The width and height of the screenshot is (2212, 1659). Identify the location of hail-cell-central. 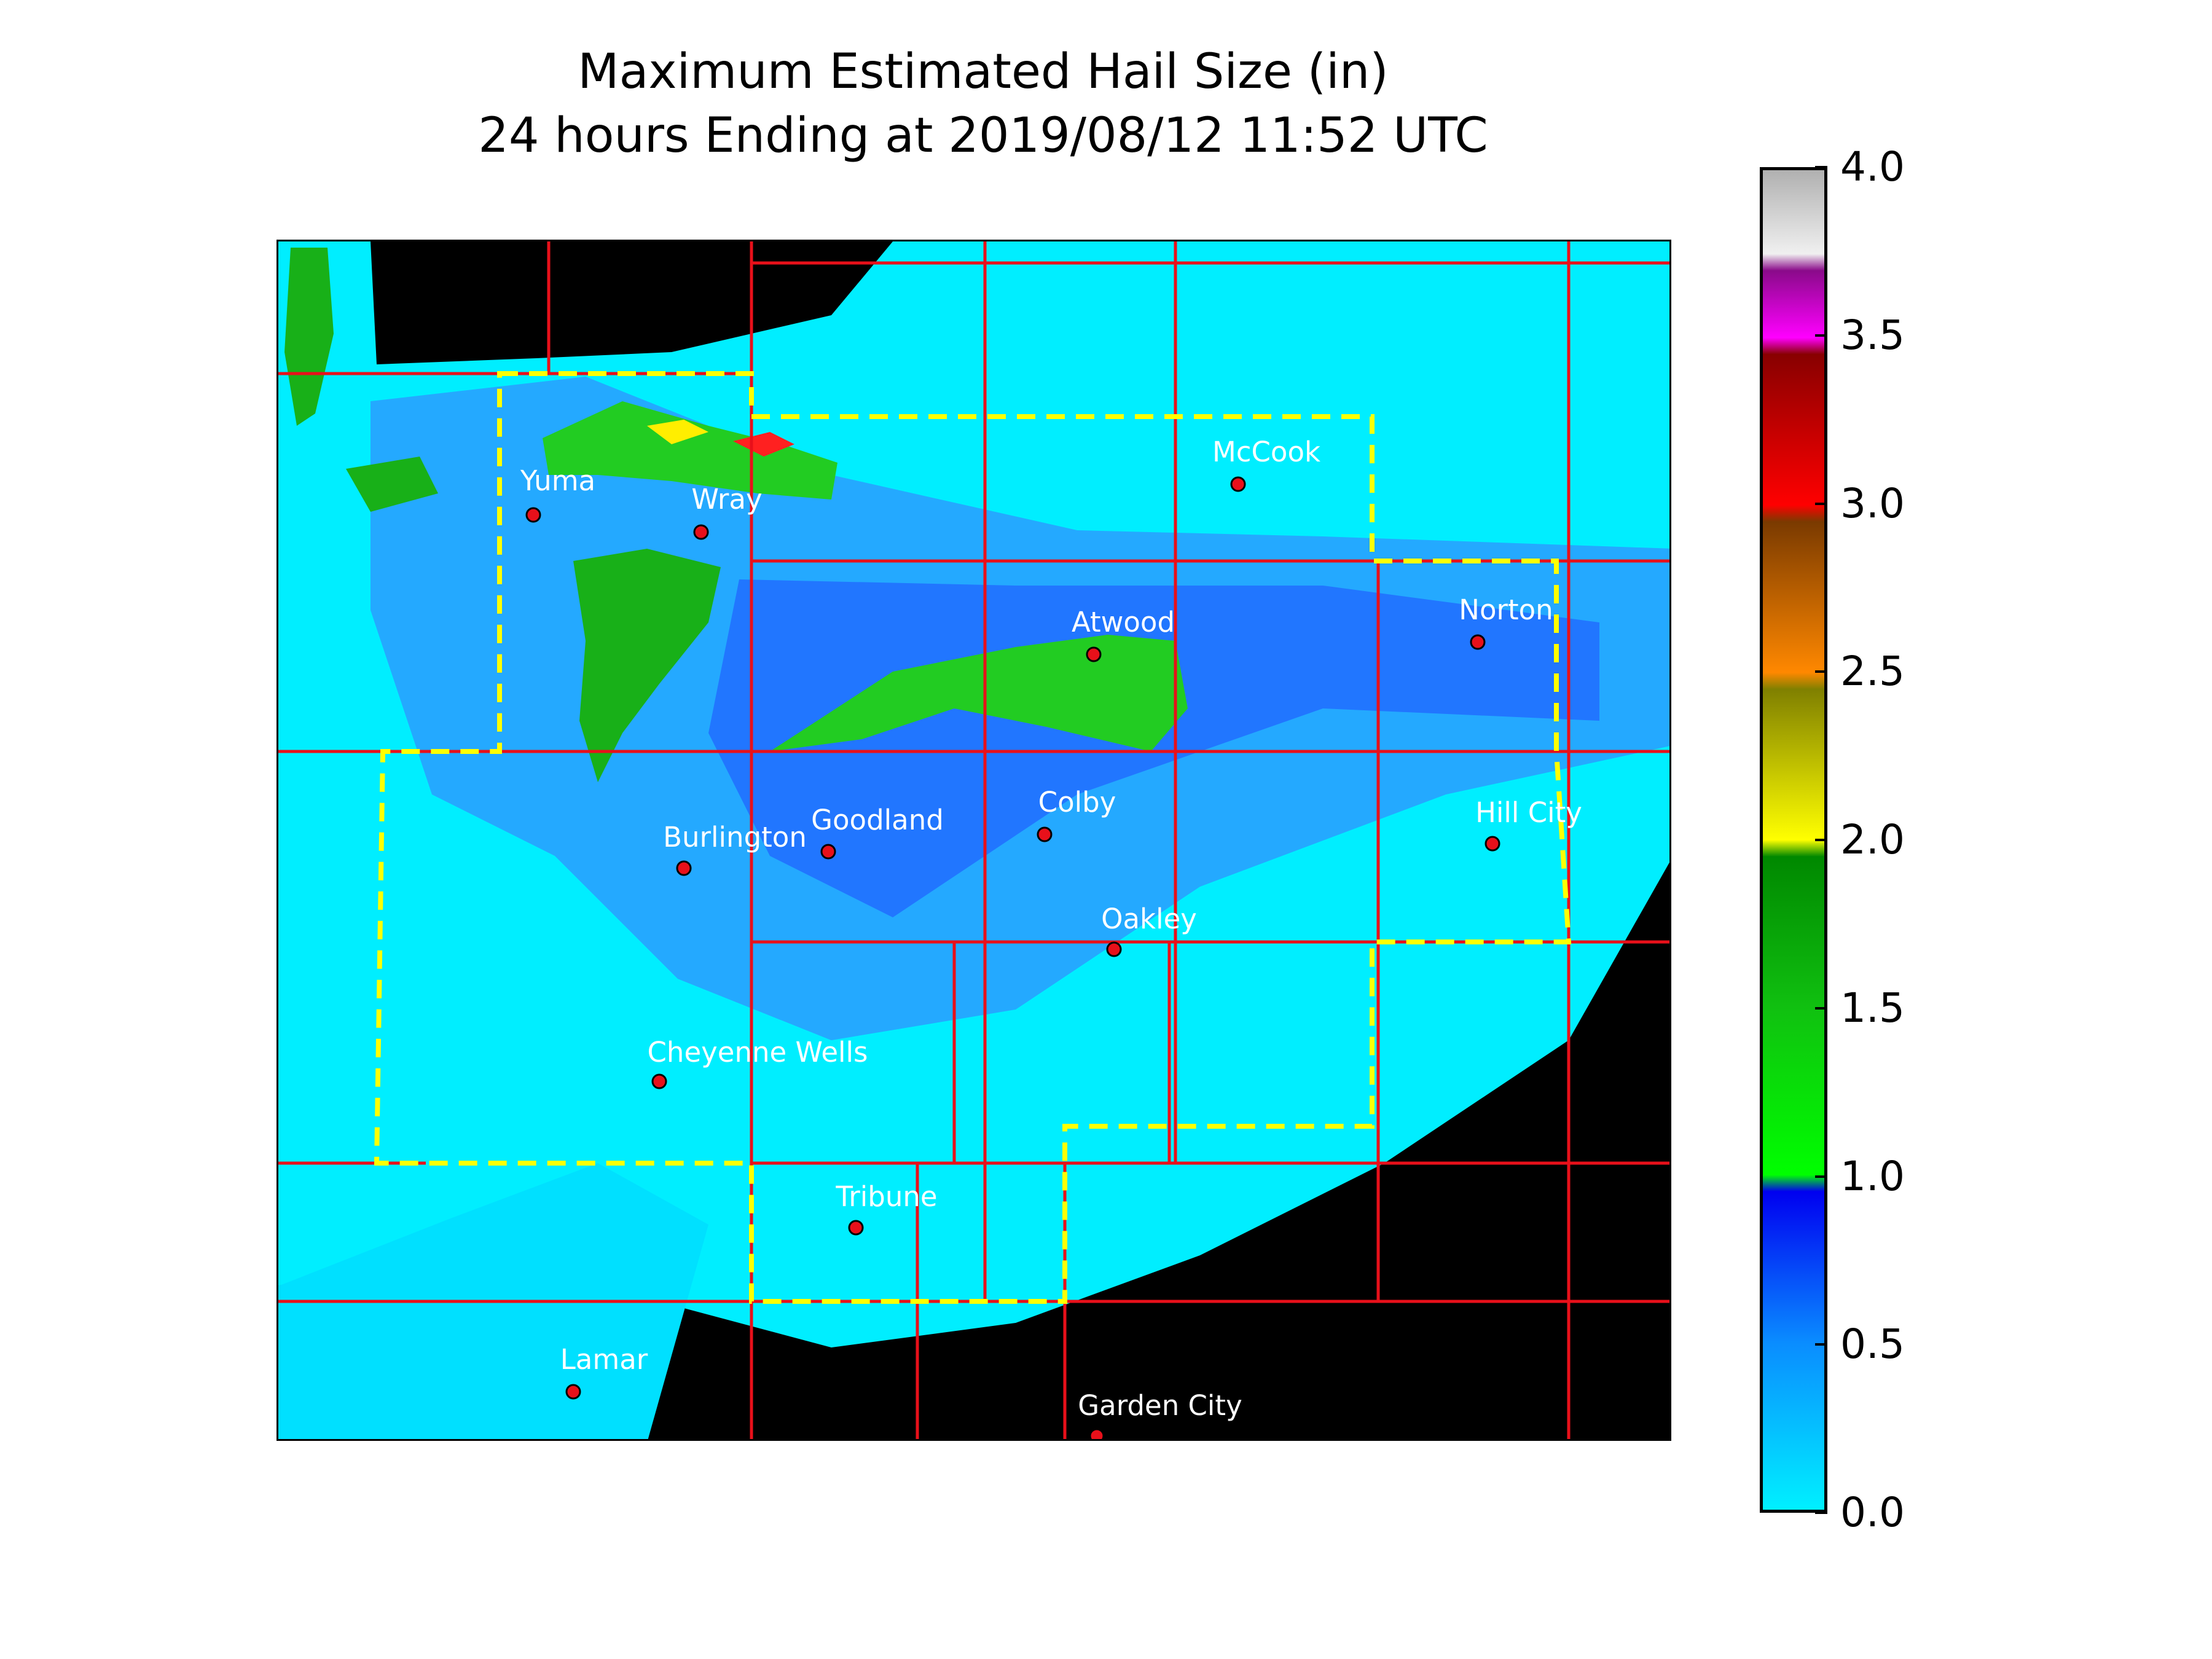
(647, 665).